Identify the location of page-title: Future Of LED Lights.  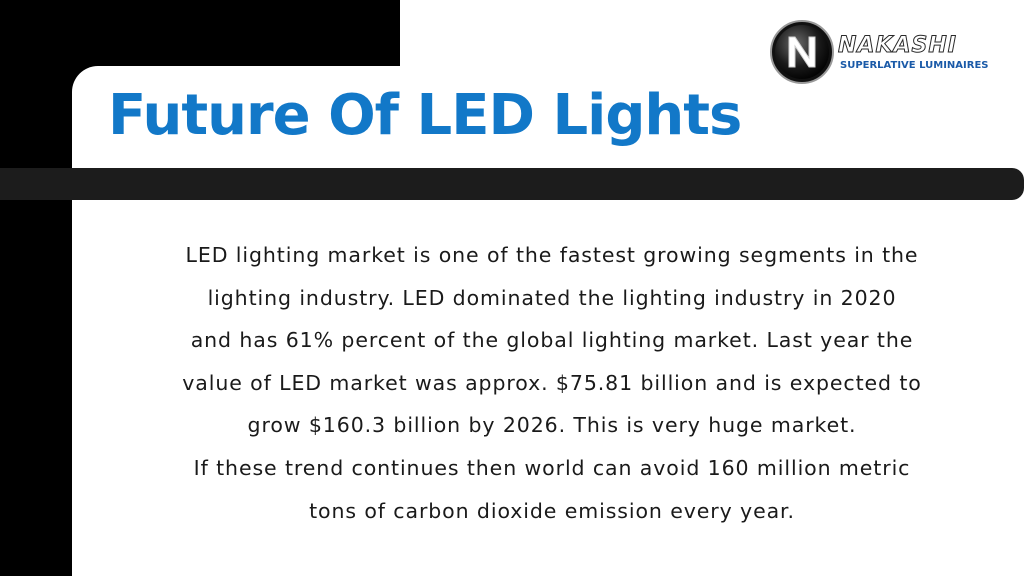
(425, 115).